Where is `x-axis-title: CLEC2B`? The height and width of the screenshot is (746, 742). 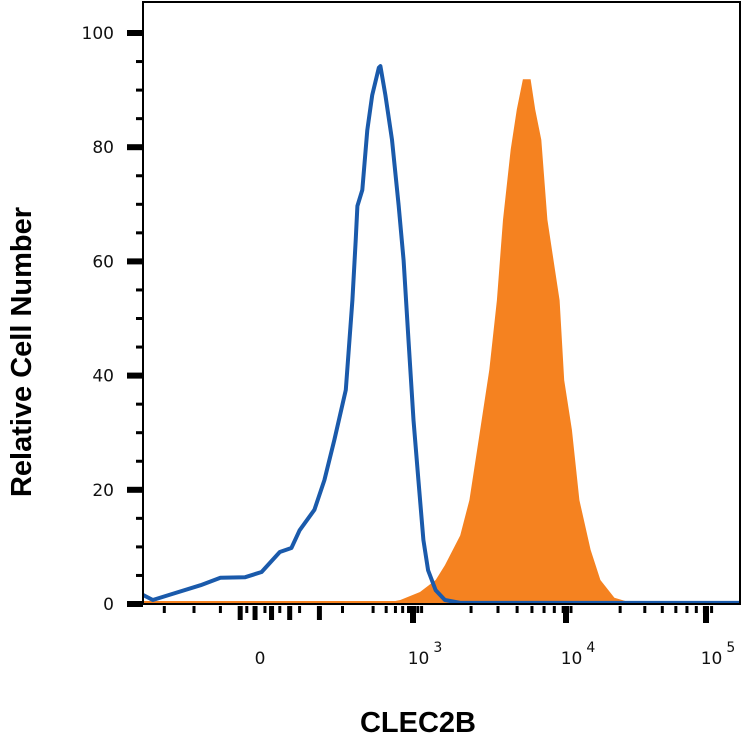
x-axis-title: CLEC2B is located at coordinates (418, 723).